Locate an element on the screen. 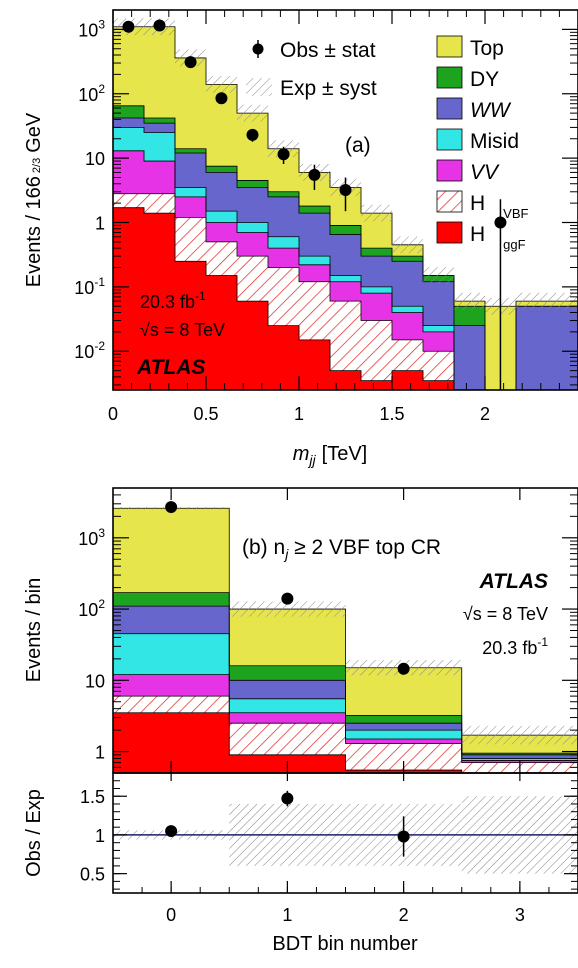 The image size is (578, 968). top-xlabel-sub: jj is located at coordinates (311, 460).